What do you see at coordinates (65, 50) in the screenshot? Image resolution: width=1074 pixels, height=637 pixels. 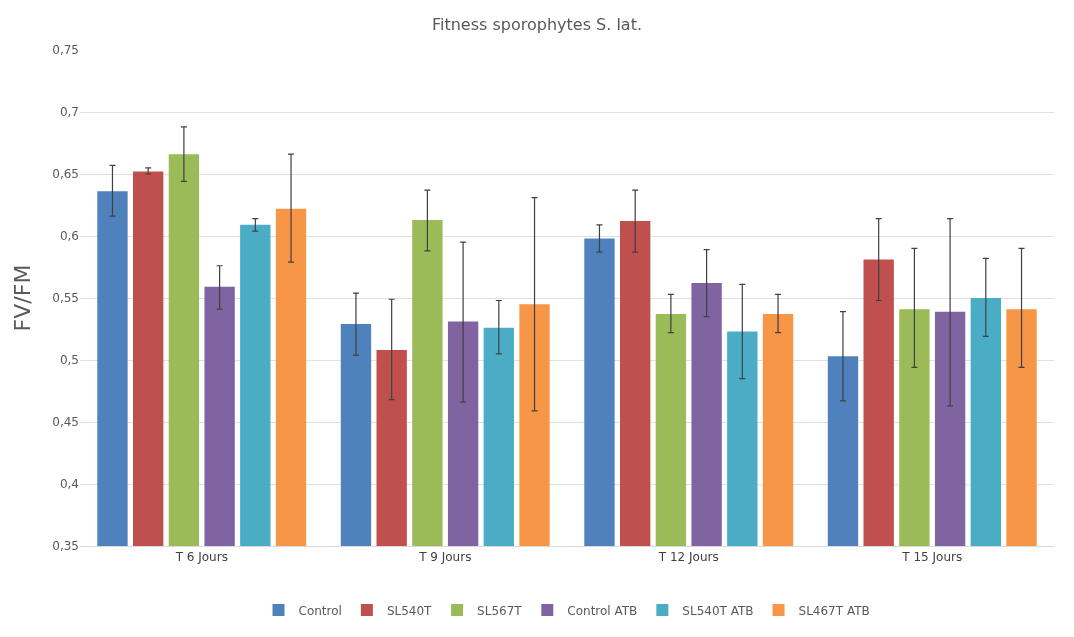 I see `y-tick-label: 0,75` at bounding box center [65, 50].